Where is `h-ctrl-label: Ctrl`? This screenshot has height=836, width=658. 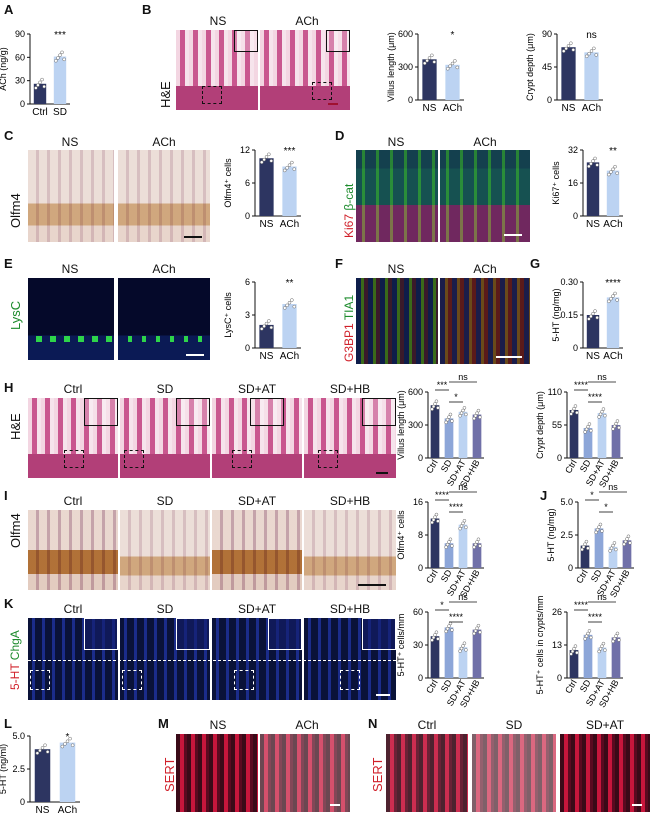 h-ctrl-label: Ctrl is located at coordinates (73, 389).